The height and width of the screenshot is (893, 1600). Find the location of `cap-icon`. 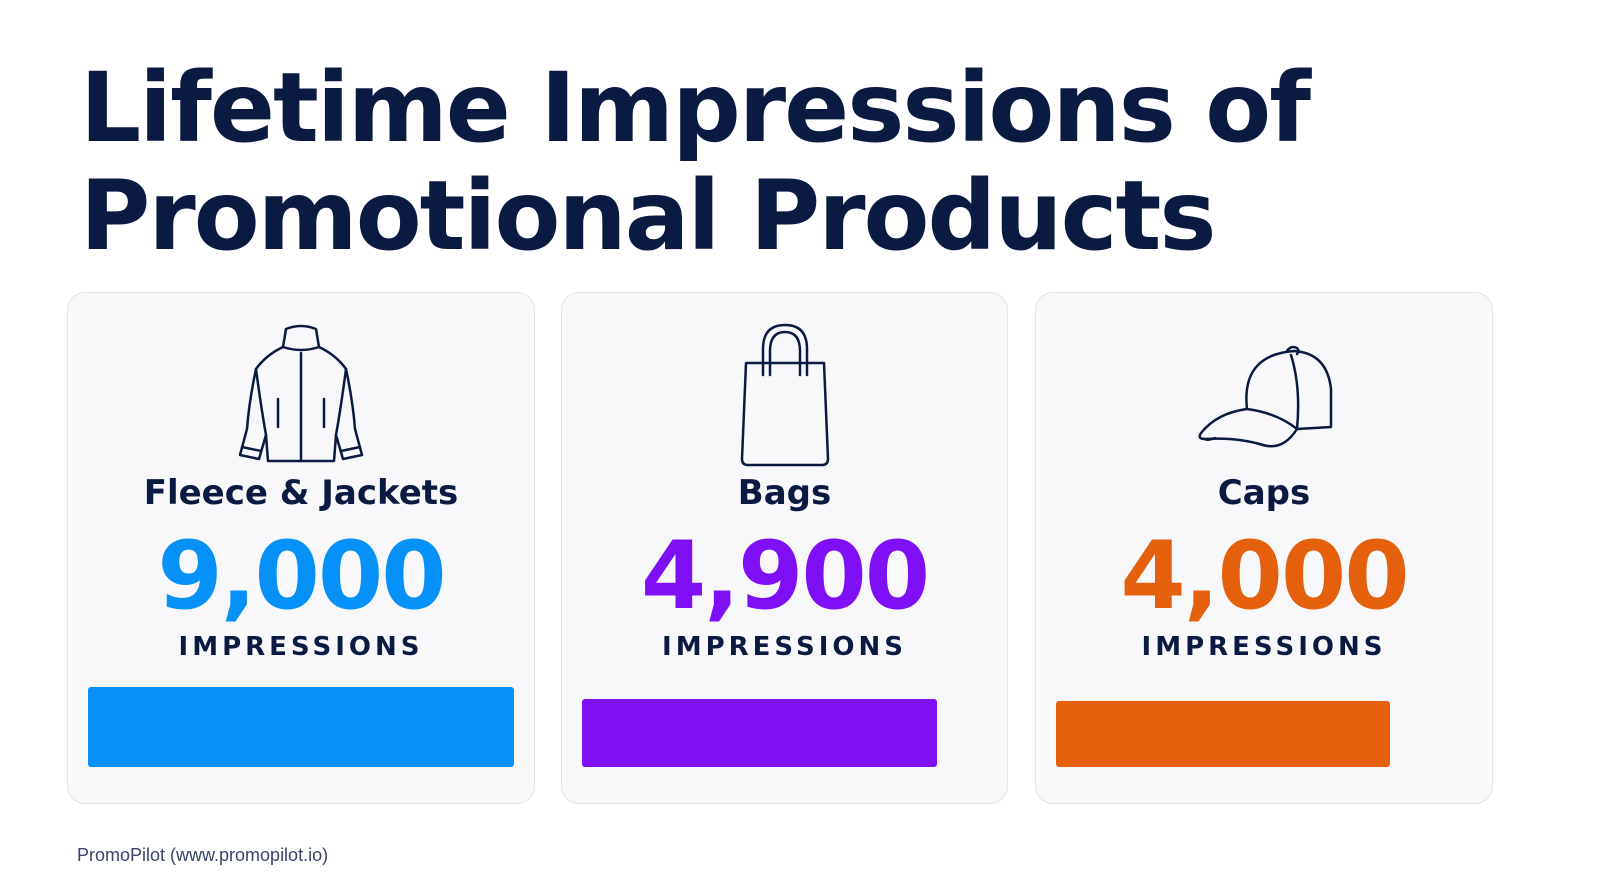

cap-icon is located at coordinates (1264, 392).